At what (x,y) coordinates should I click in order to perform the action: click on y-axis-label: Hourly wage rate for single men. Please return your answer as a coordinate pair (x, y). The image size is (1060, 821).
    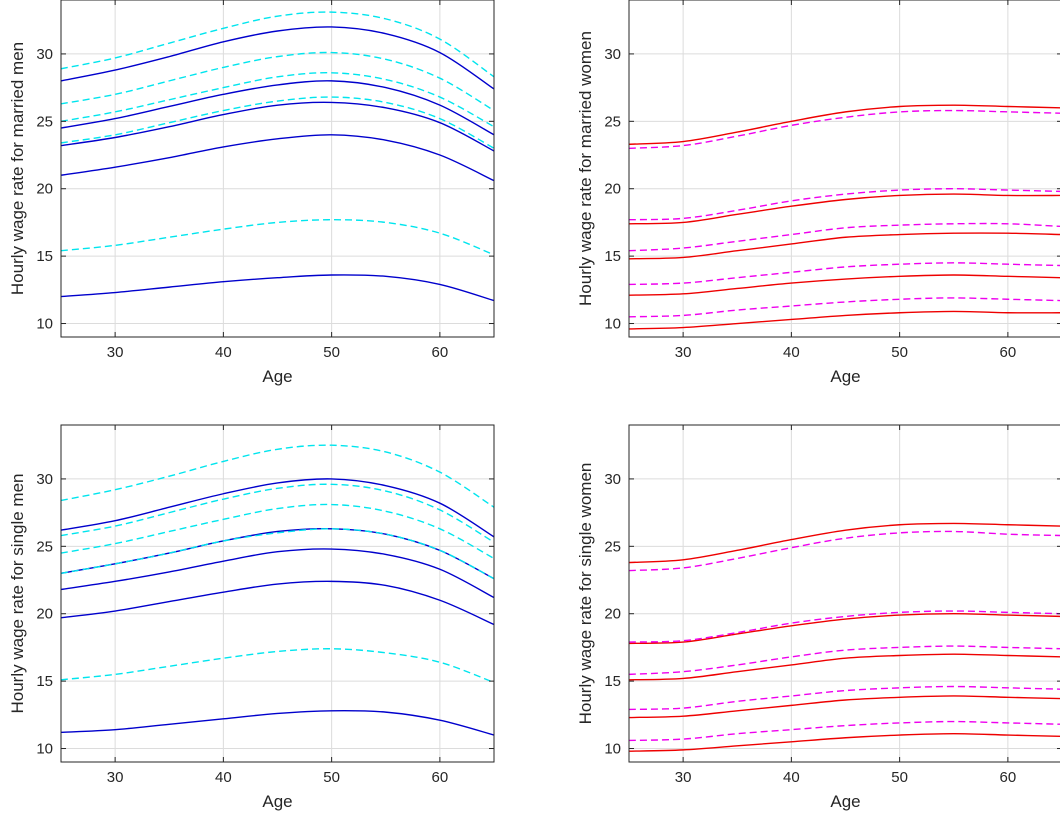
    Looking at the image, I should click on (17, 593).